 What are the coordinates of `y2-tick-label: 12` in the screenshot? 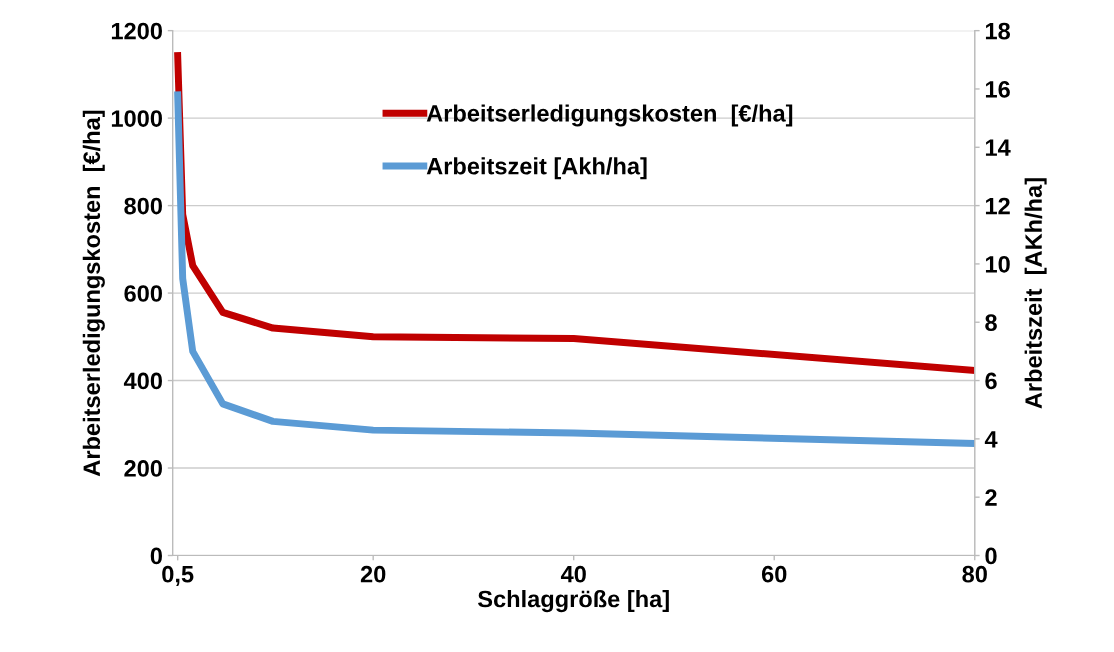 It's located at (997, 206).